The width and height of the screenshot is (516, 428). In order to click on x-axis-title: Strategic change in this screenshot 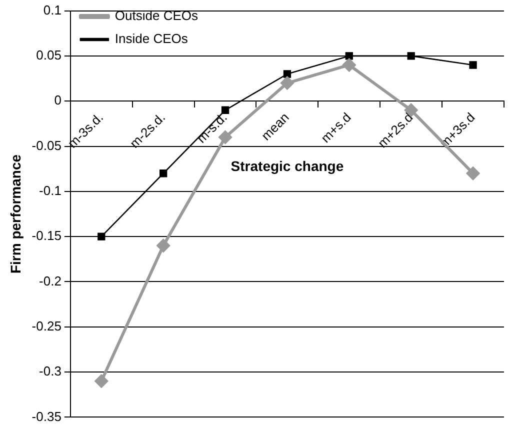, I will do `click(287, 166)`.